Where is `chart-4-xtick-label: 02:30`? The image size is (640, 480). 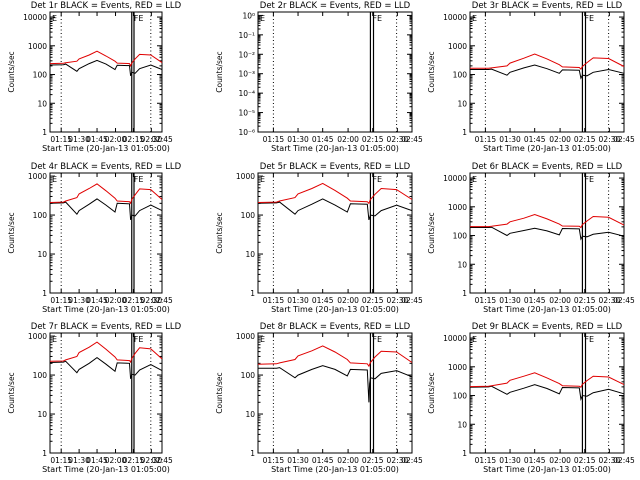
chart-4-xtick-label: 02:30 is located at coordinates (152, 300).